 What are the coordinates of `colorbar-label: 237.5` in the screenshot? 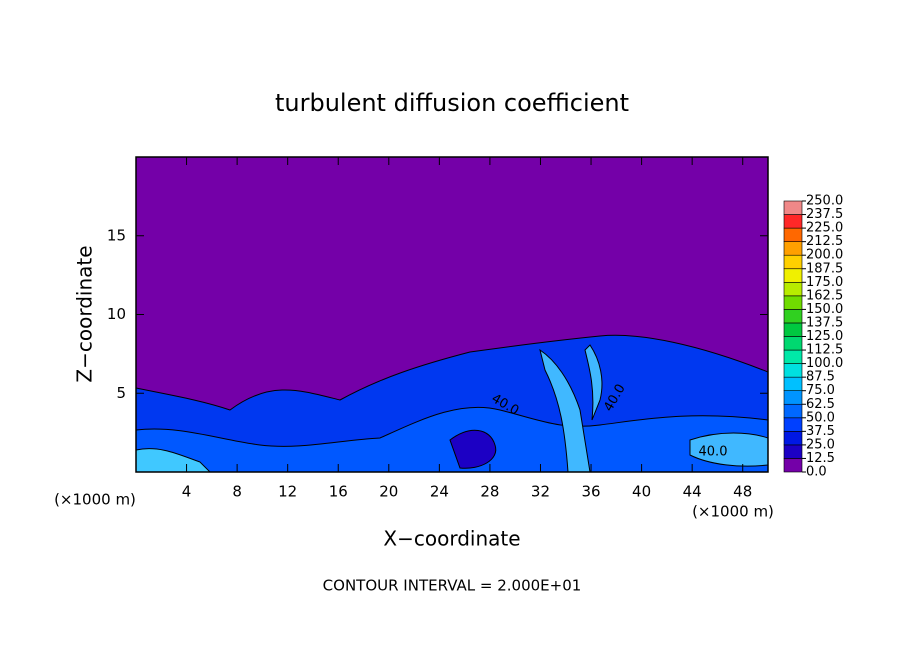 It's located at (824, 214).